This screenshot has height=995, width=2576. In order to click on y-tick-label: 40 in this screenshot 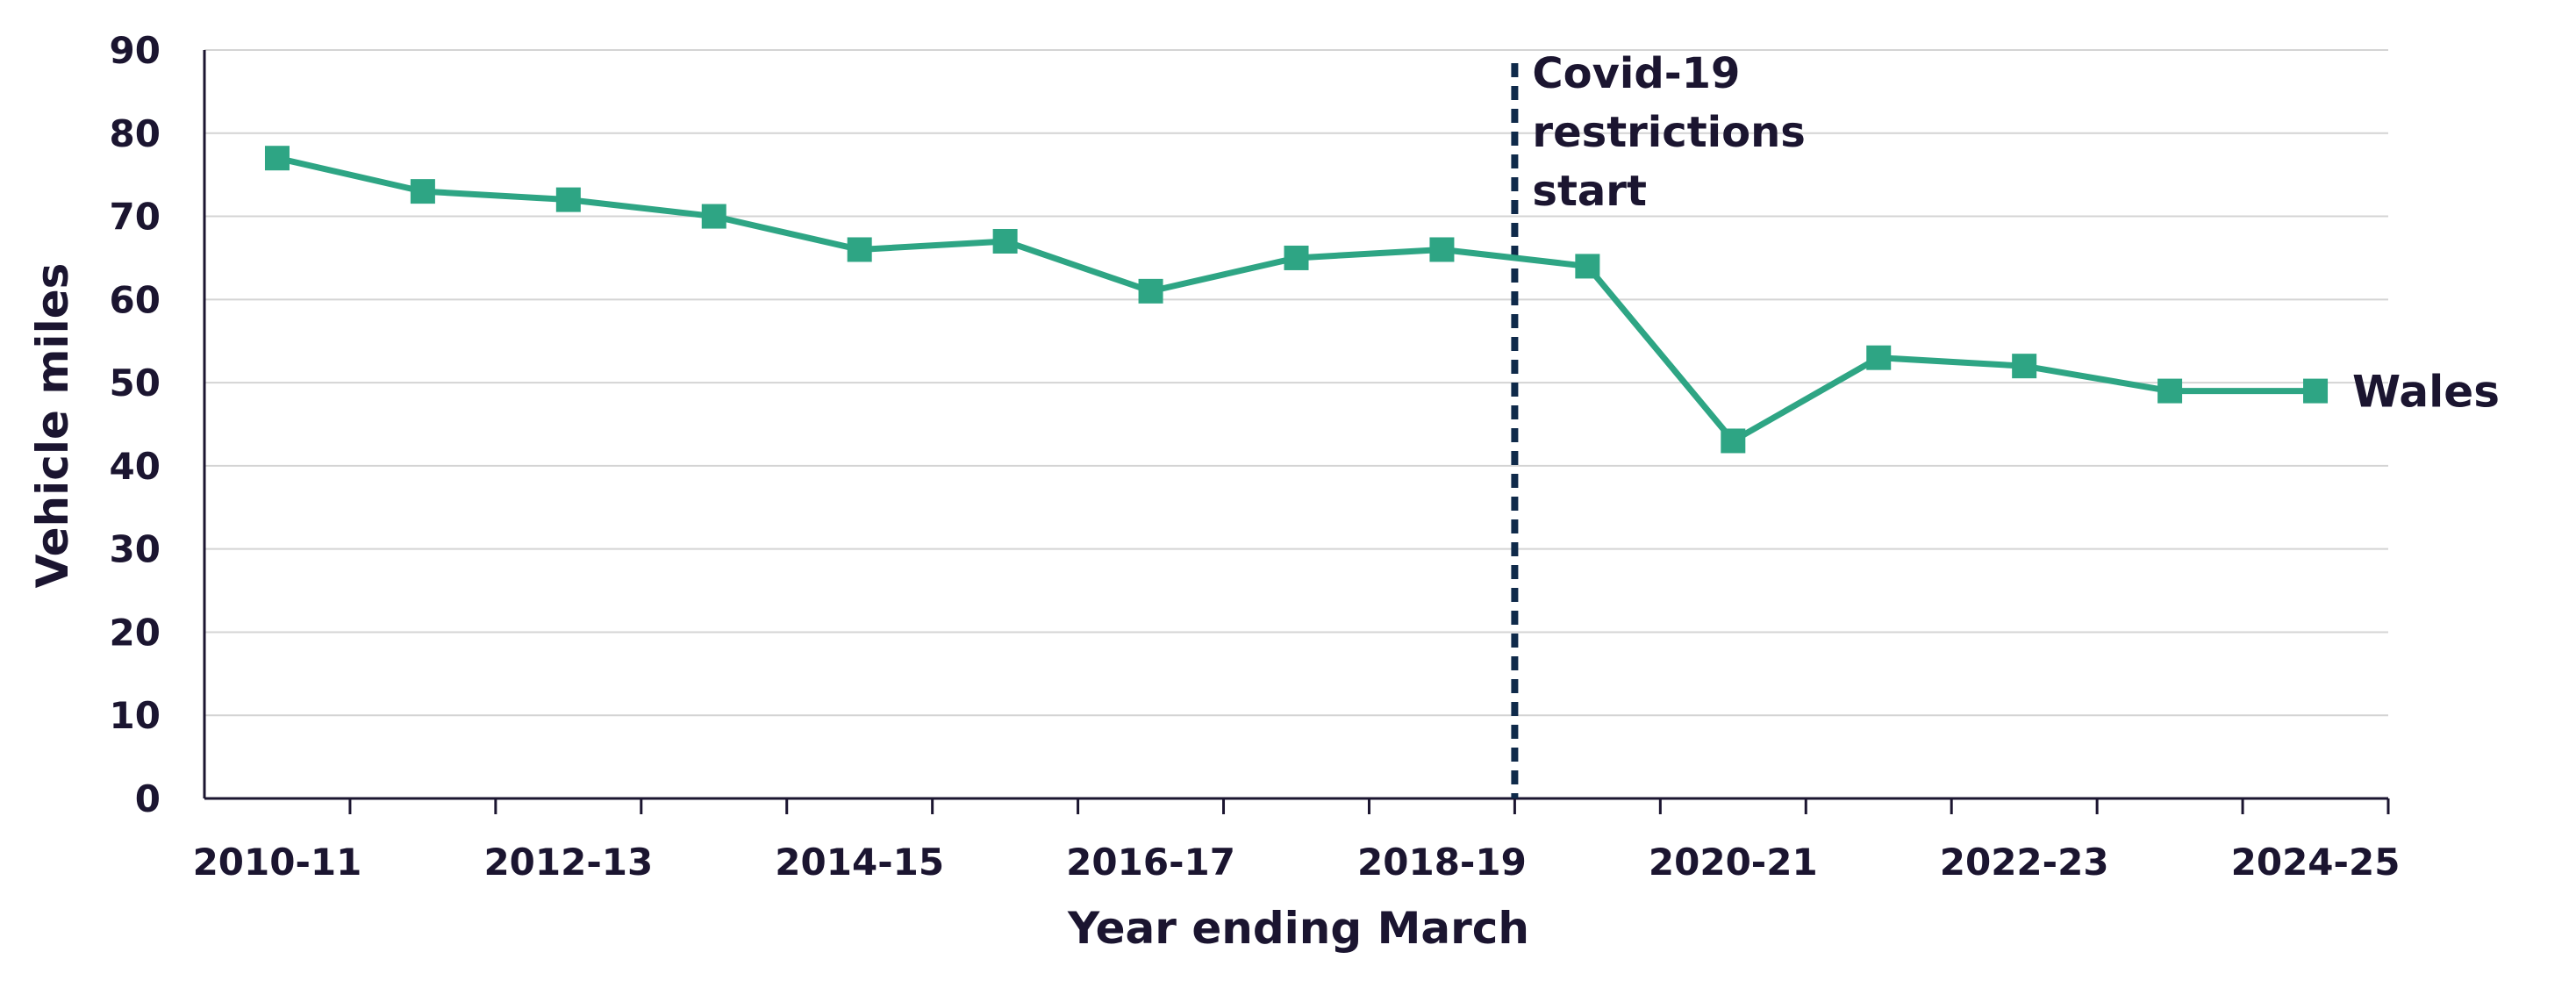, I will do `click(135, 466)`.